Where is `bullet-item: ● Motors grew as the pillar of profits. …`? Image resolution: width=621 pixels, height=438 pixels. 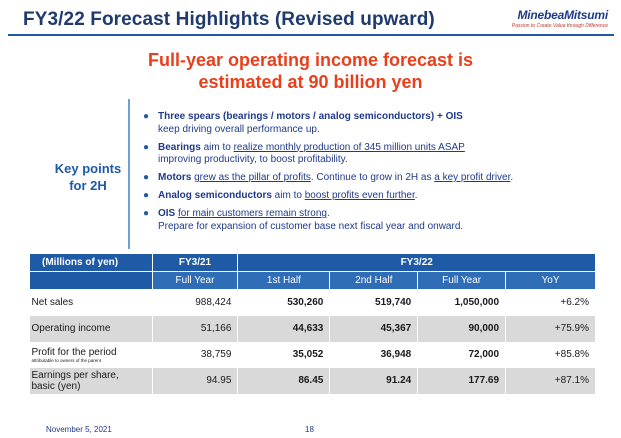 bullet-item: ● Motors grew as the pillar of profits. … is located at coordinates (378, 178).